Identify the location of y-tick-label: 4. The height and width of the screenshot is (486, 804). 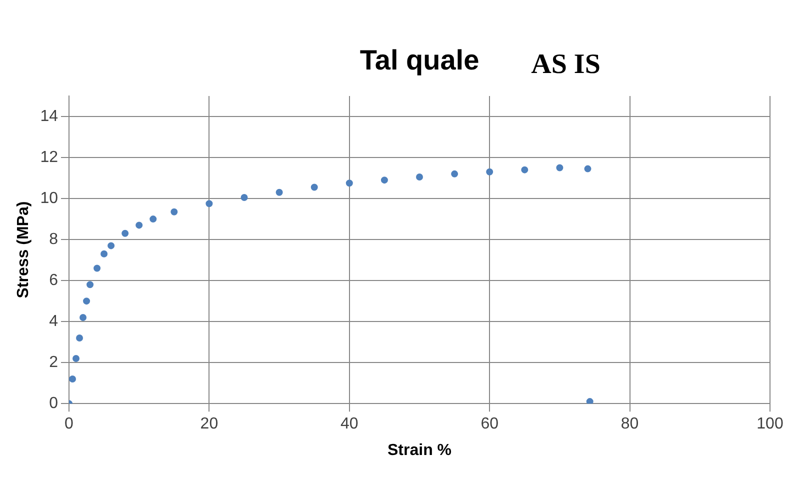
(53, 321).